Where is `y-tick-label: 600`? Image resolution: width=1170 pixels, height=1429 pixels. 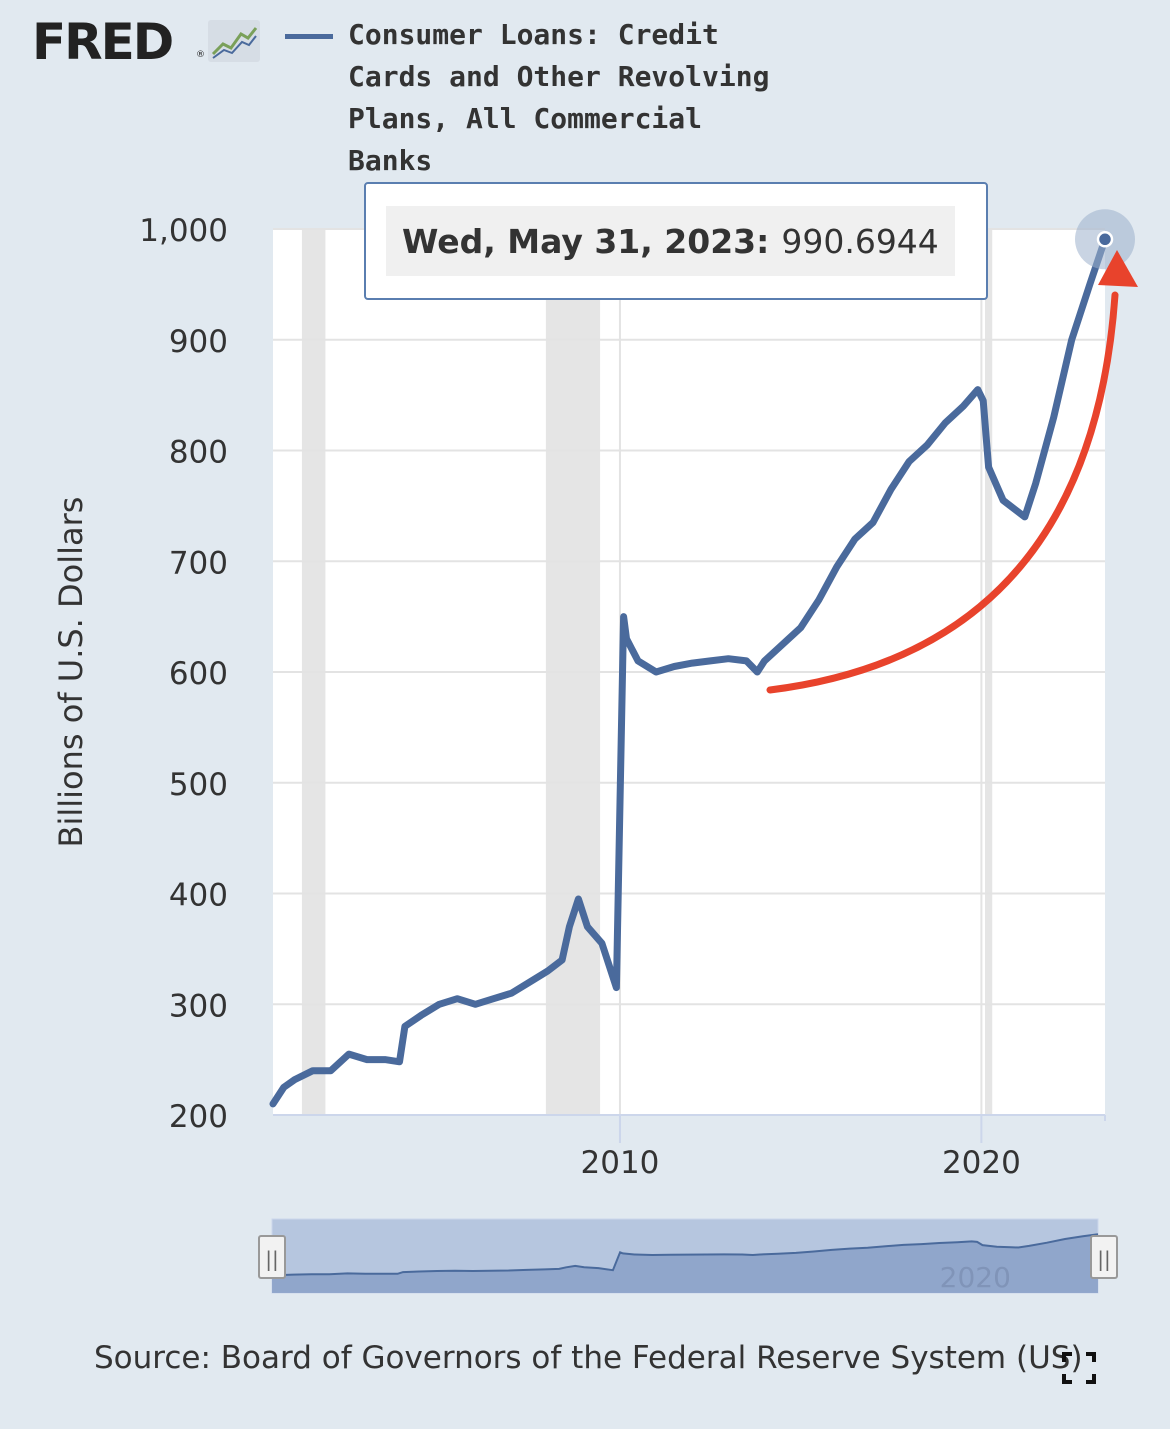 y-tick-label: 600 is located at coordinates (198, 674).